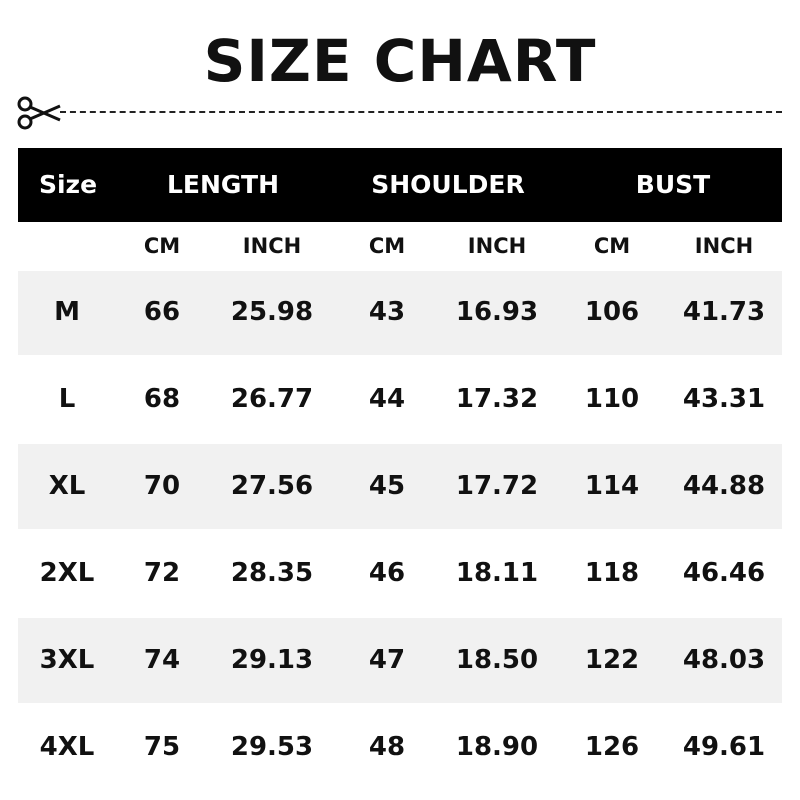 Image resolution: width=800 pixels, height=800 pixels. I want to click on value-cell: 26.77, so click(272, 398).